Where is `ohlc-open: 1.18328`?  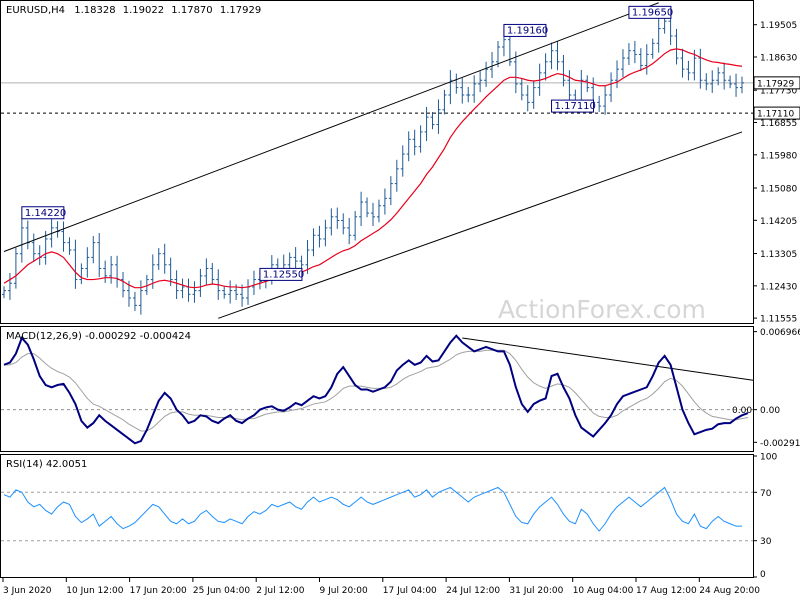
ohlc-open: 1.18328 is located at coordinates (94, 10).